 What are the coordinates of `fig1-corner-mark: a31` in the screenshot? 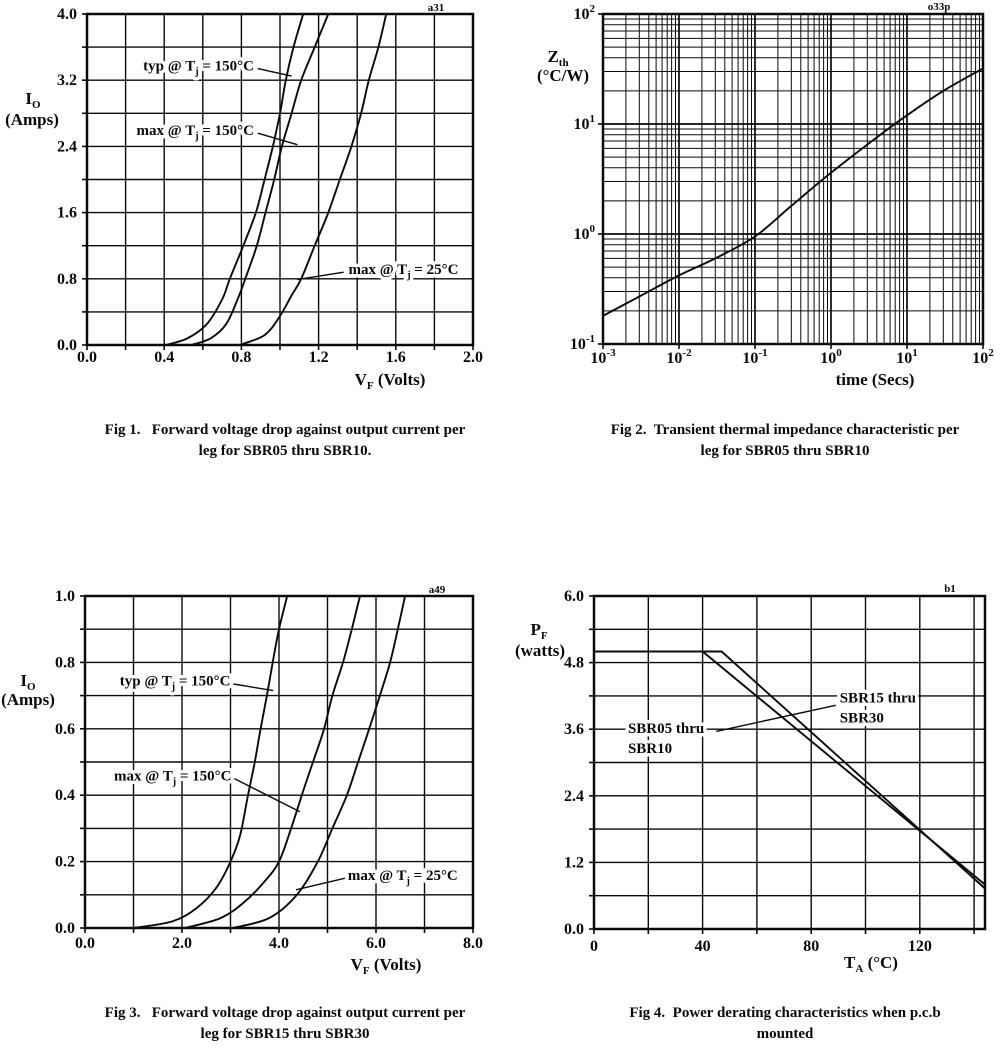 It's located at (436, 8).